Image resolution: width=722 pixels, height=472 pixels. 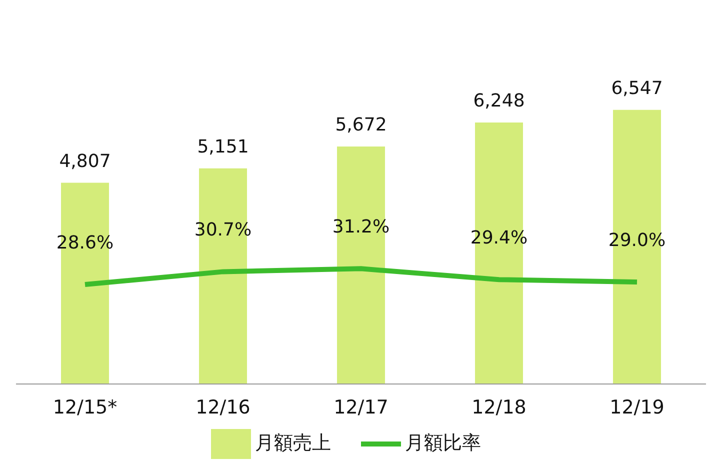 What do you see at coordinates (361, 407) in the screenshot?
I see `x-tick-label: 12/17` at bounding box center [361, 407].